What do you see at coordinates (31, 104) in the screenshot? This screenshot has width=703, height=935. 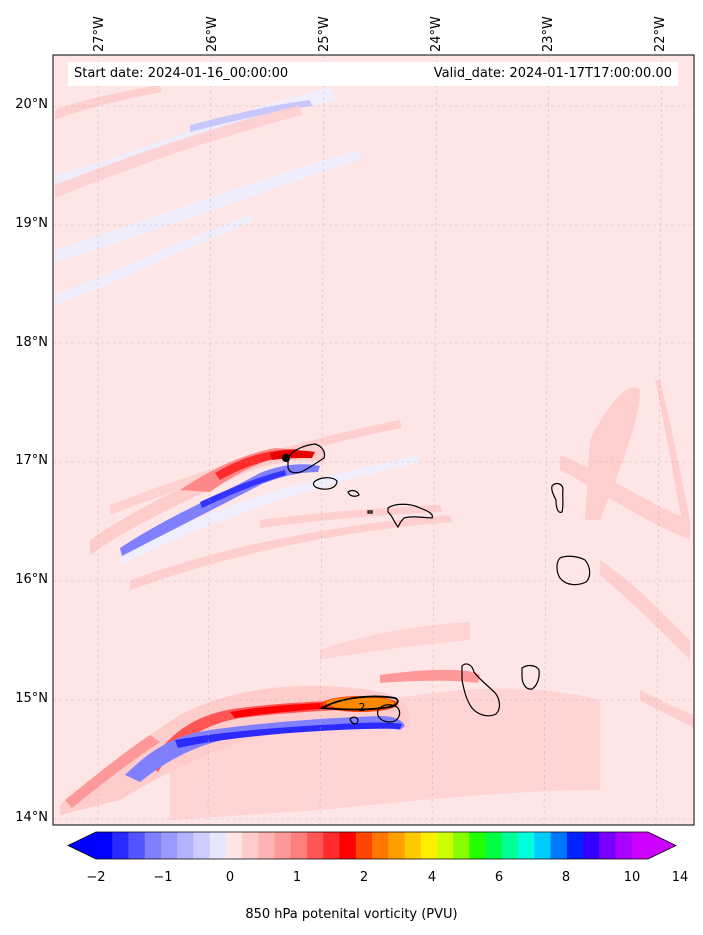 I see `lat-label-20n: 20°N` at bounding box center [31, 104].